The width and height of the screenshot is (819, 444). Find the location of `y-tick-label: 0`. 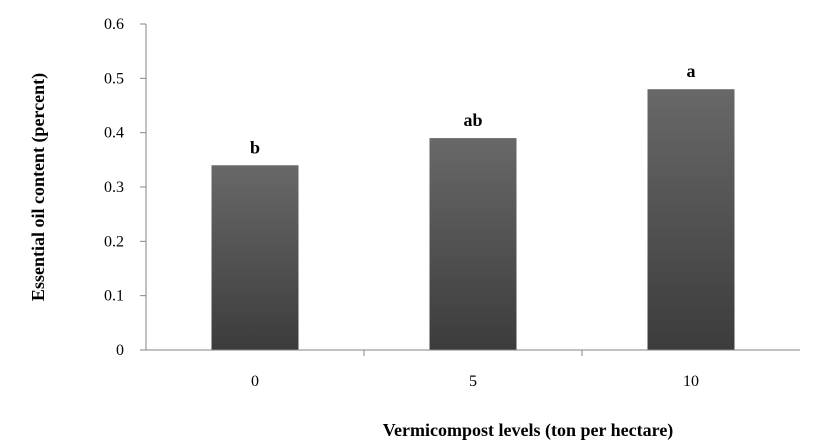

y-tick-label: 0 is located at coordinates (120, 350).